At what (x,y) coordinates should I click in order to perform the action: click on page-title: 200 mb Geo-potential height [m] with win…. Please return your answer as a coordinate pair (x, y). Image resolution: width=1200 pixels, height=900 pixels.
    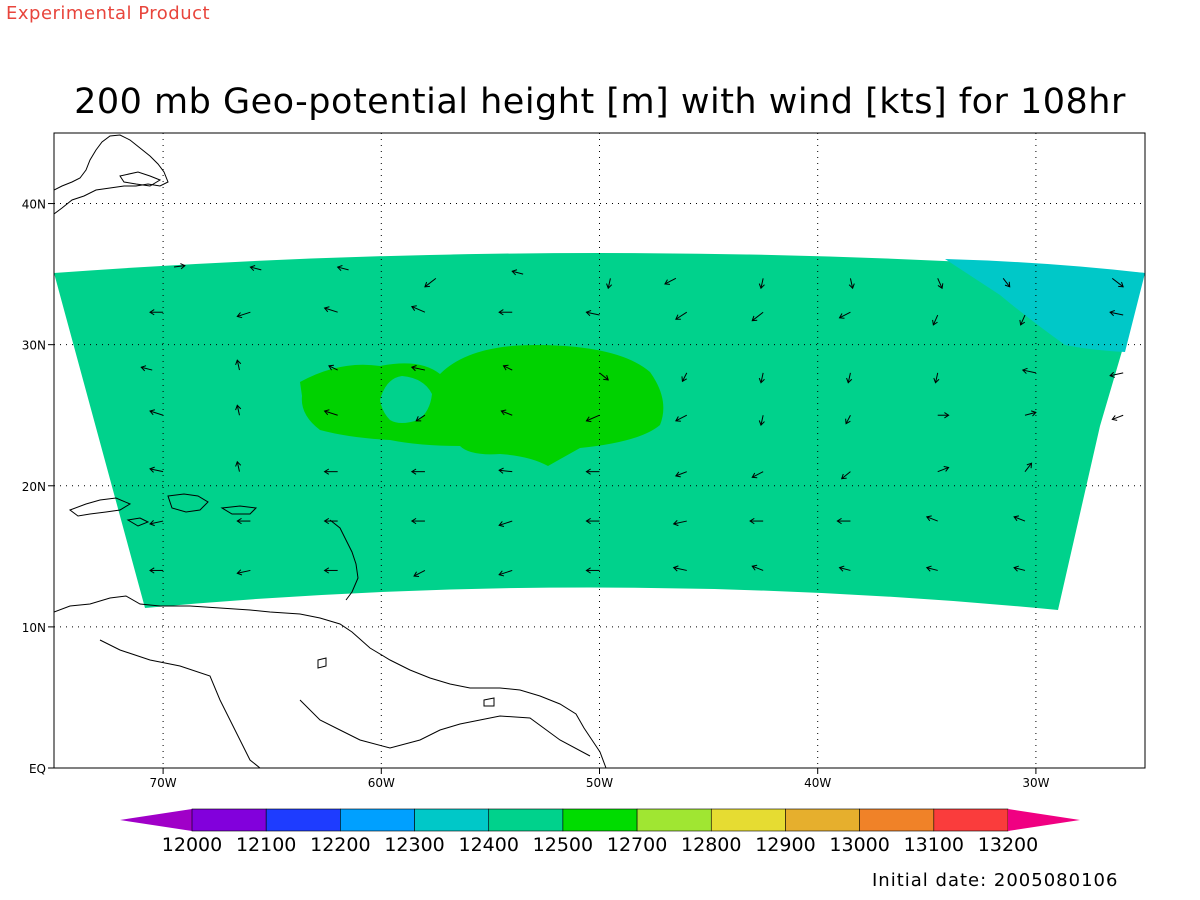
    Looking at the image, I should click on (600, 102).